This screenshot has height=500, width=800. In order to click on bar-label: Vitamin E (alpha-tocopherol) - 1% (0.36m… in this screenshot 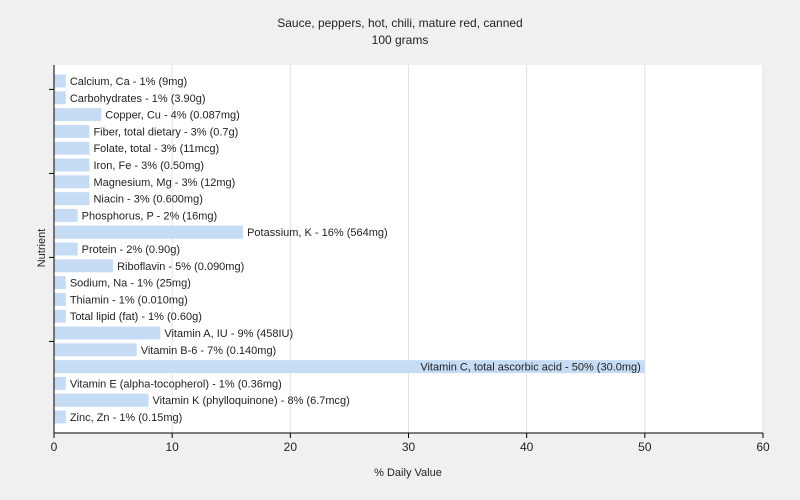, I will do `click(176, 384)`.